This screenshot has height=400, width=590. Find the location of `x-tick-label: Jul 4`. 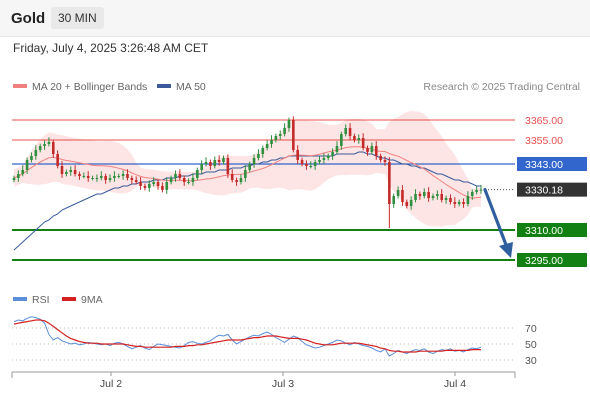

x-tick-label: Jul 4 is located at coordinates (455, 384).